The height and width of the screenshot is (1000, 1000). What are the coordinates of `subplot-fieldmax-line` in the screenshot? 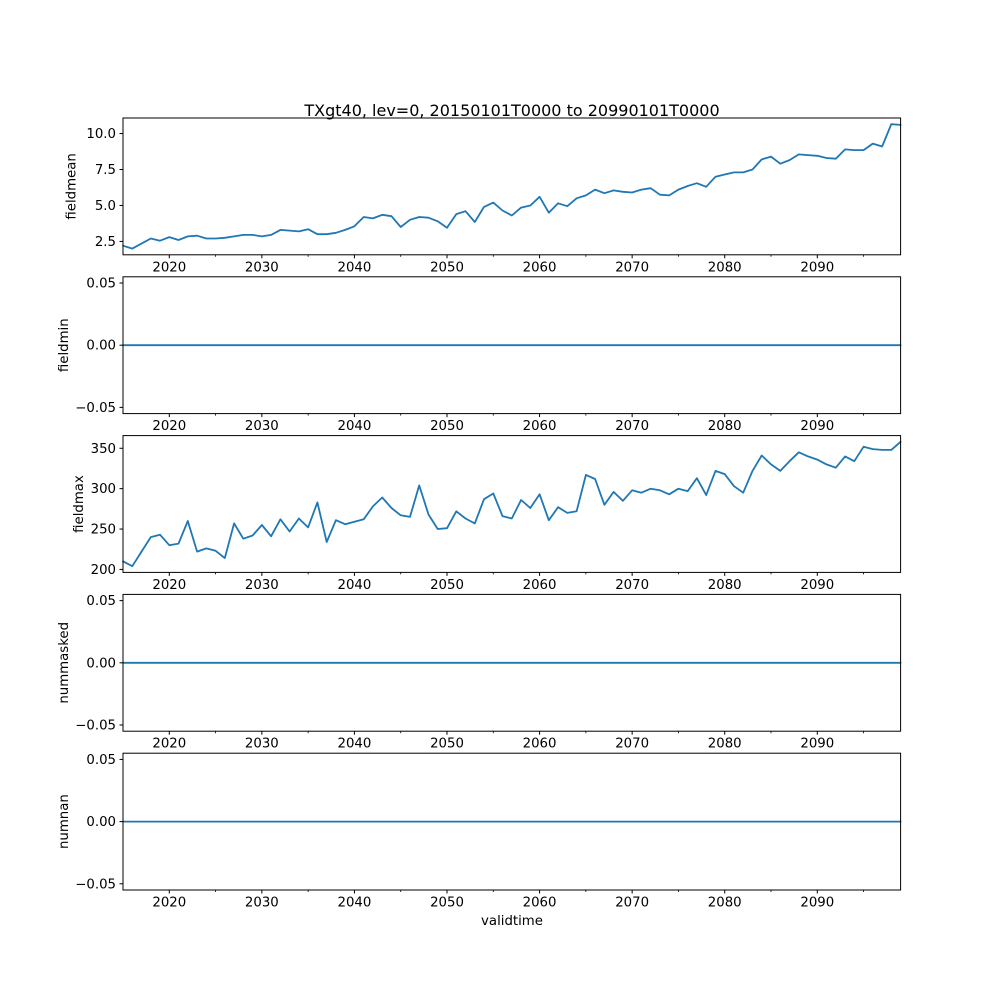 It's located at (512, 504).